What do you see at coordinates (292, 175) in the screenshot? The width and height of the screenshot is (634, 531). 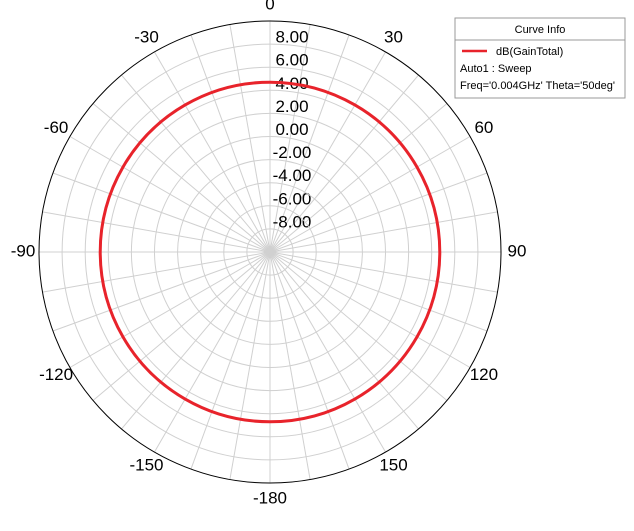 I see `r-tick-label: -4.00` at bounding box center [292, 175].